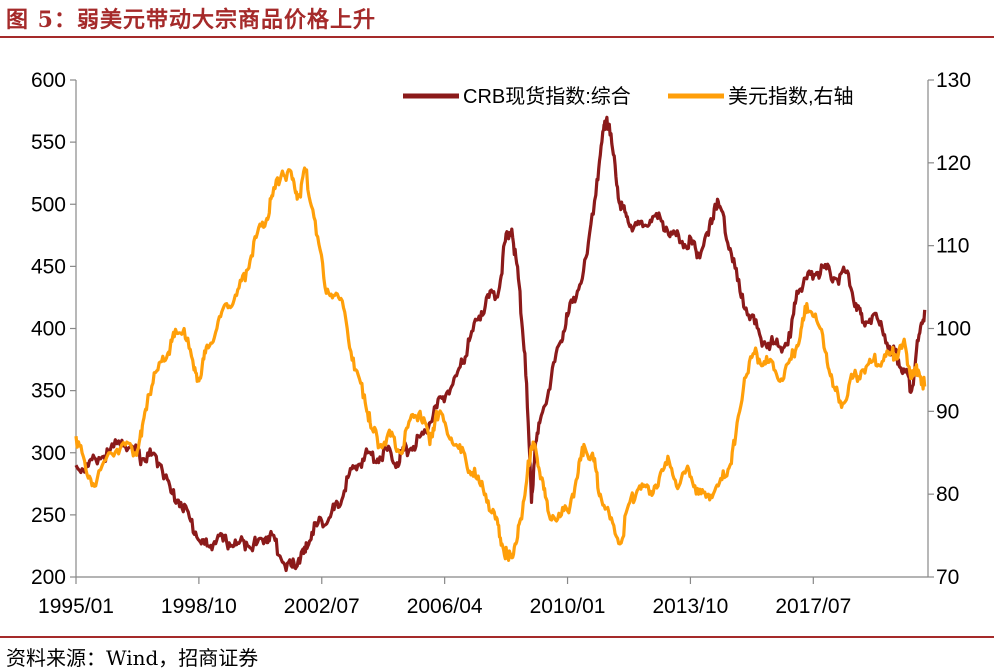  What do you see at coordinates (322, 606) in the screenshot?
I see `x-tick-label: 2002/07` at bounding box center [322, 606].